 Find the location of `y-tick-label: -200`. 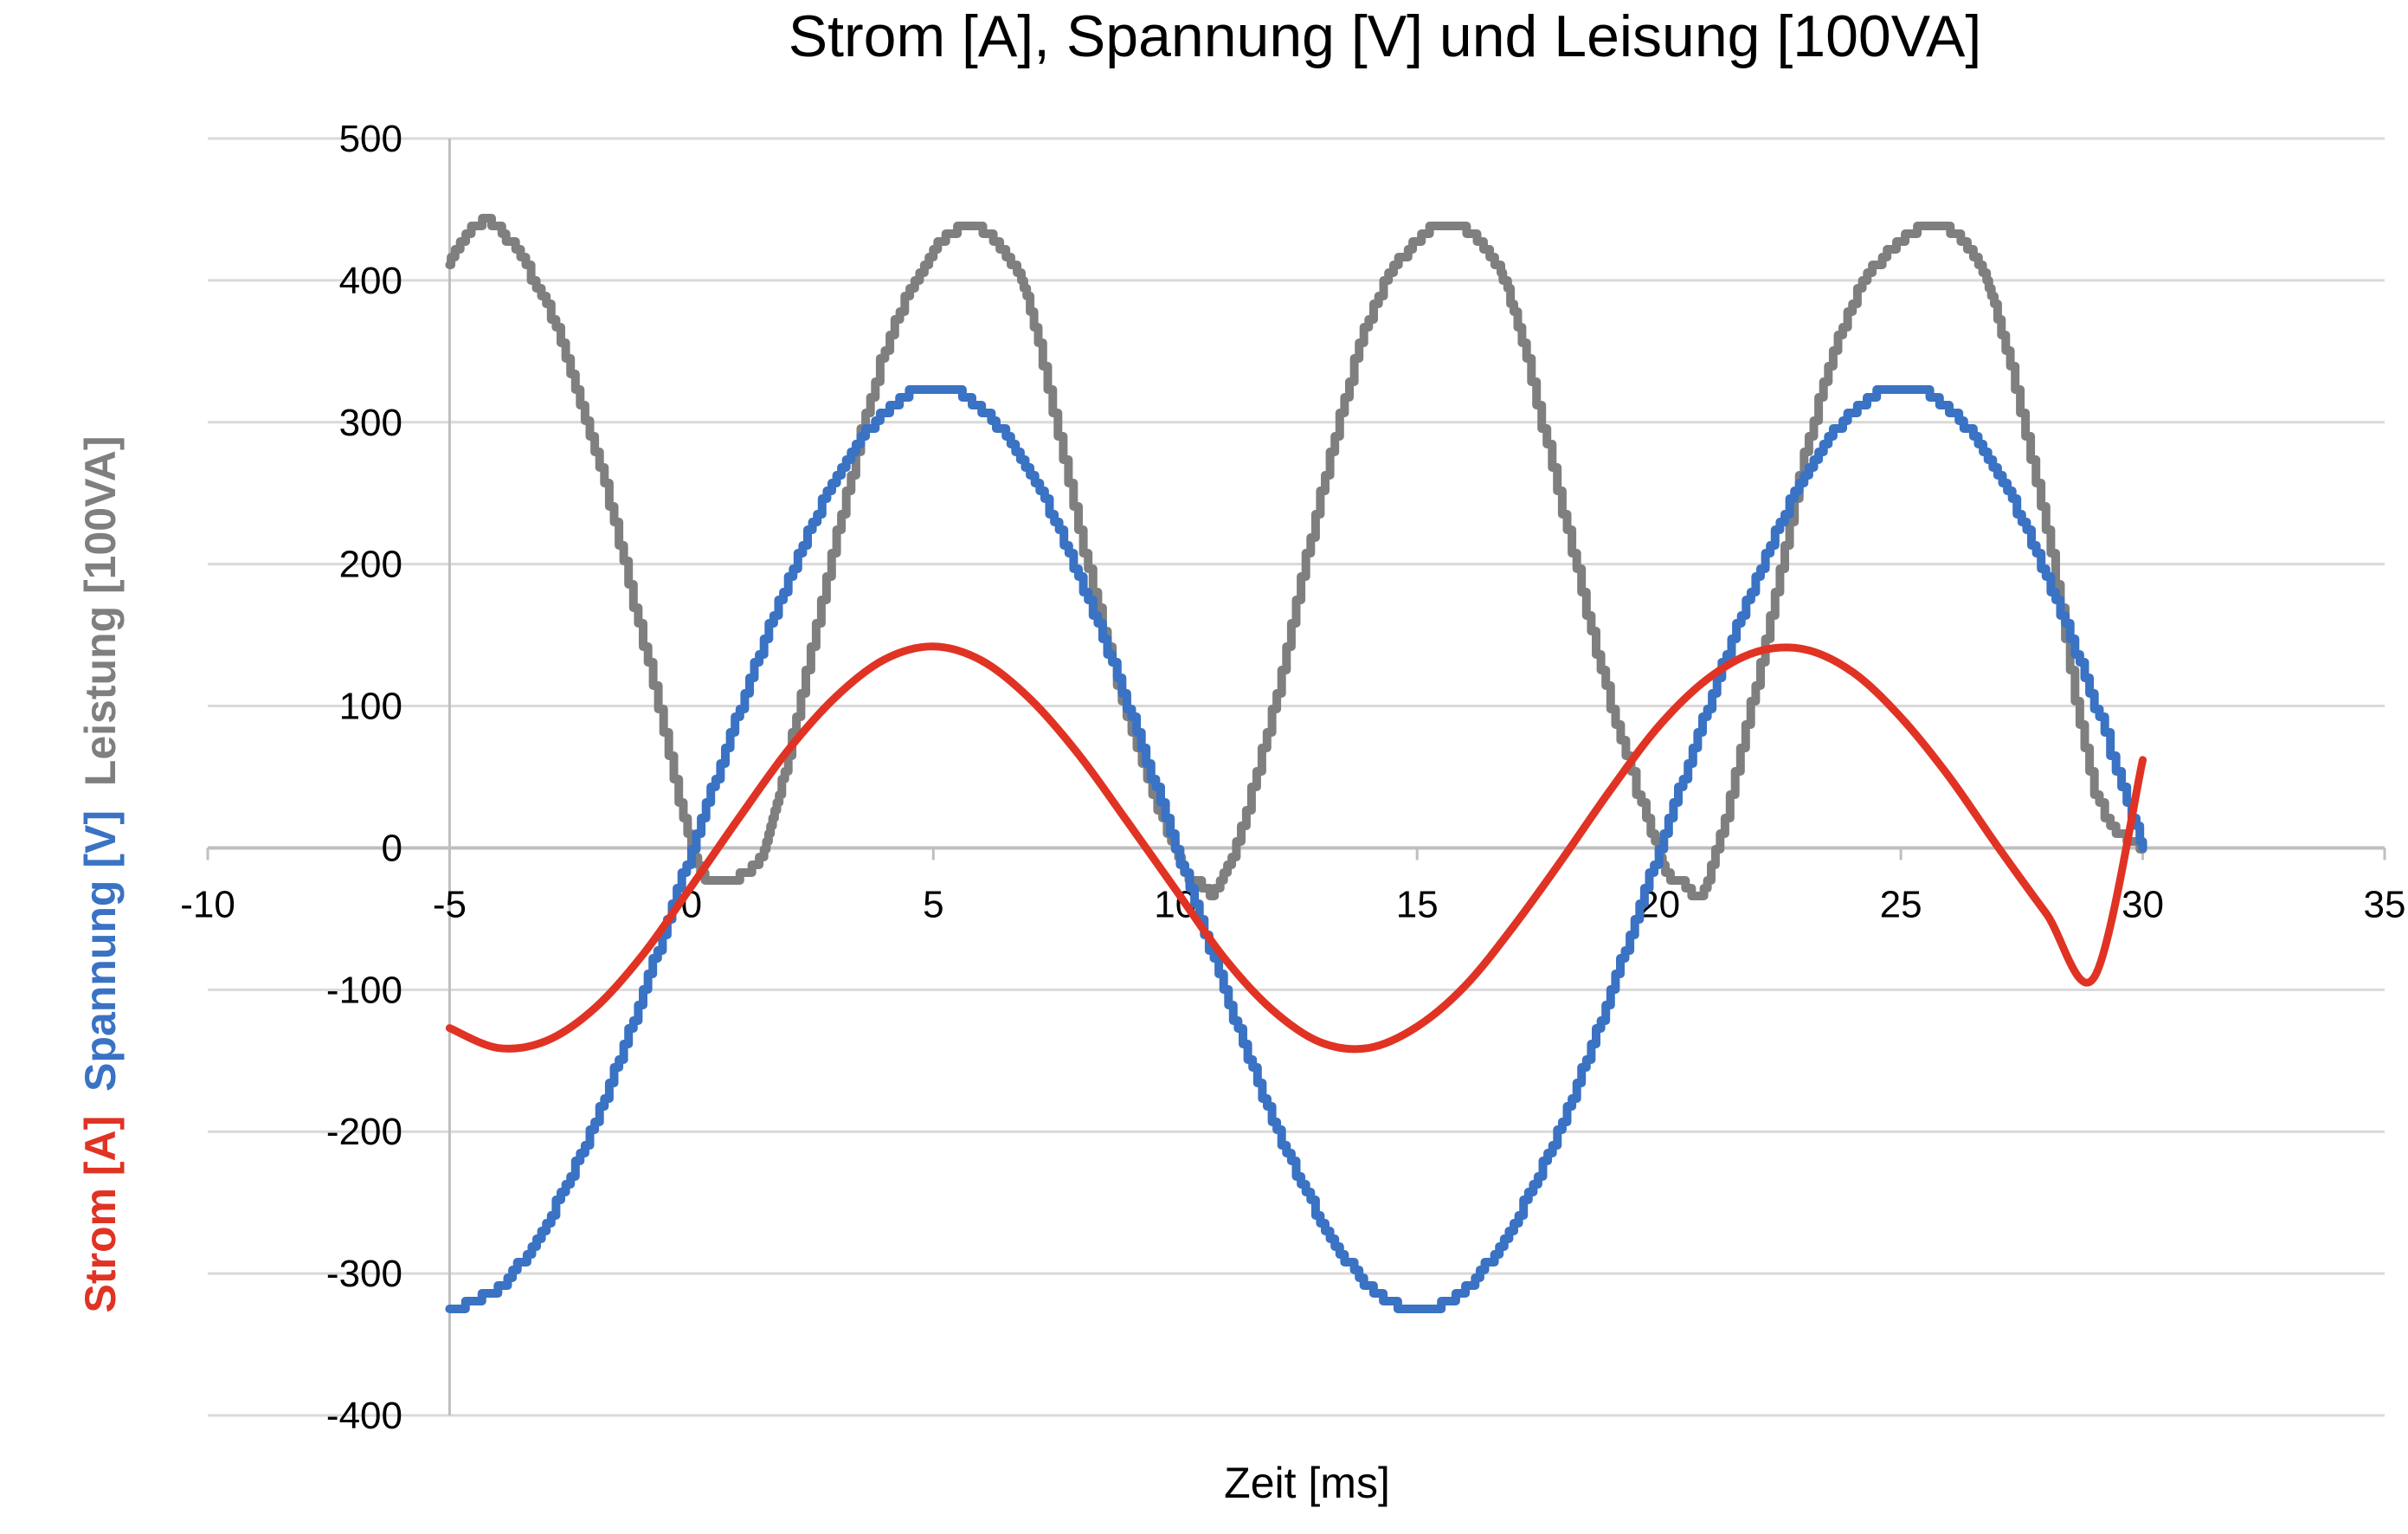

y-tick-label: -200 is located at coordinates (364, 1132).